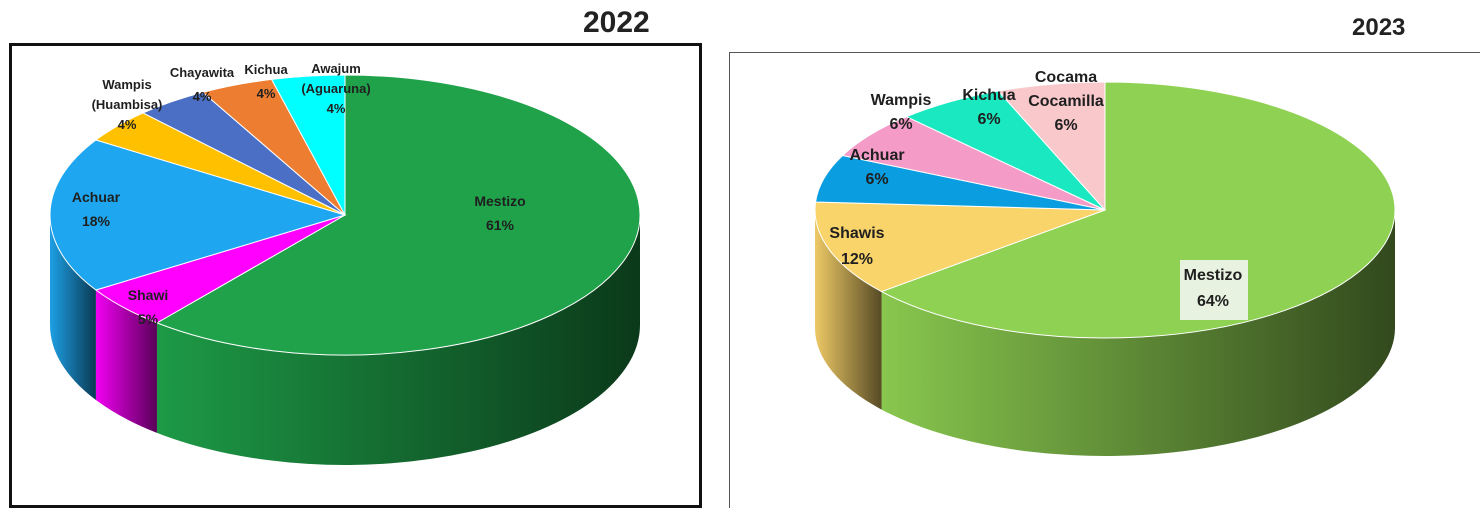 This screenshot has width=1480, height=508. I want to click on data-label-name-awajum-aguaruna: (Aguaruna), so click(335, 88).